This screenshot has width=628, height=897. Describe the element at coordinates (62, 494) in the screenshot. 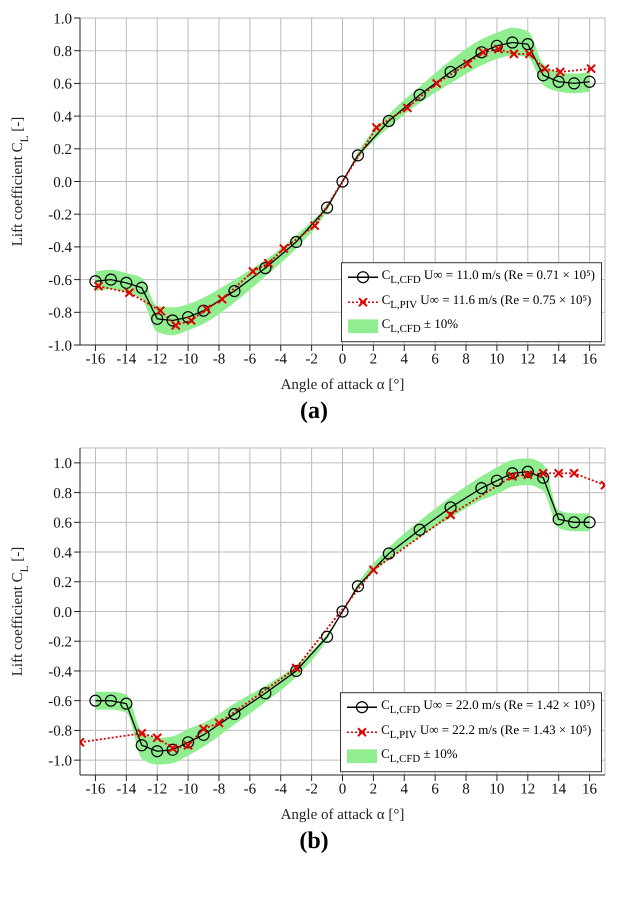

I see `y-tick-label: 0.8` at that location.